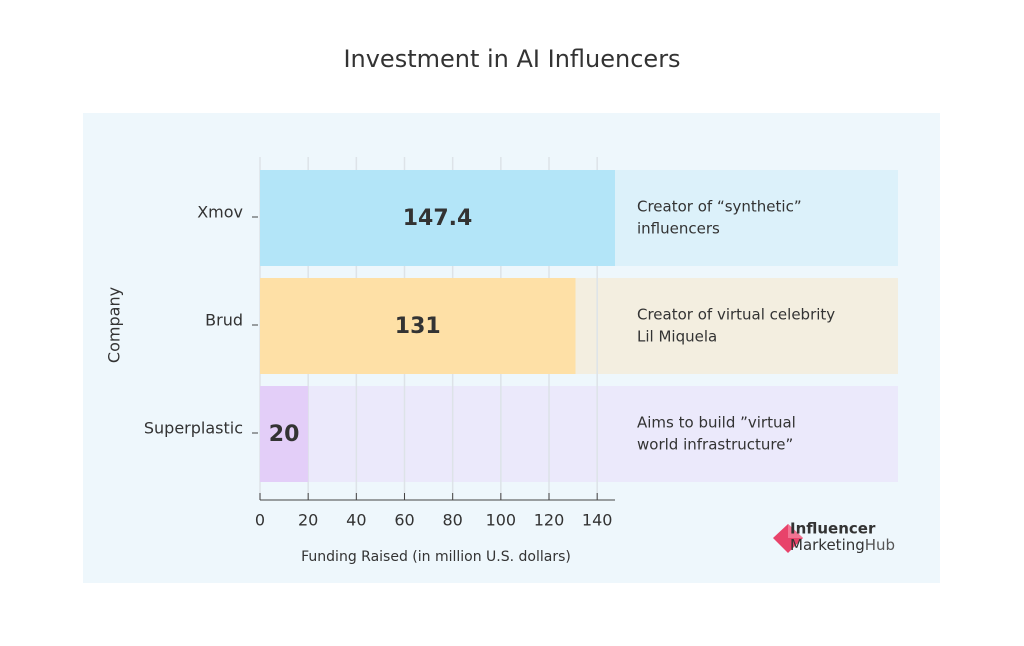  What do you see at coordinates (715, 445) in the screenshot?
I see `annotation: world infrastructure”` at bounding box center [715, 445].